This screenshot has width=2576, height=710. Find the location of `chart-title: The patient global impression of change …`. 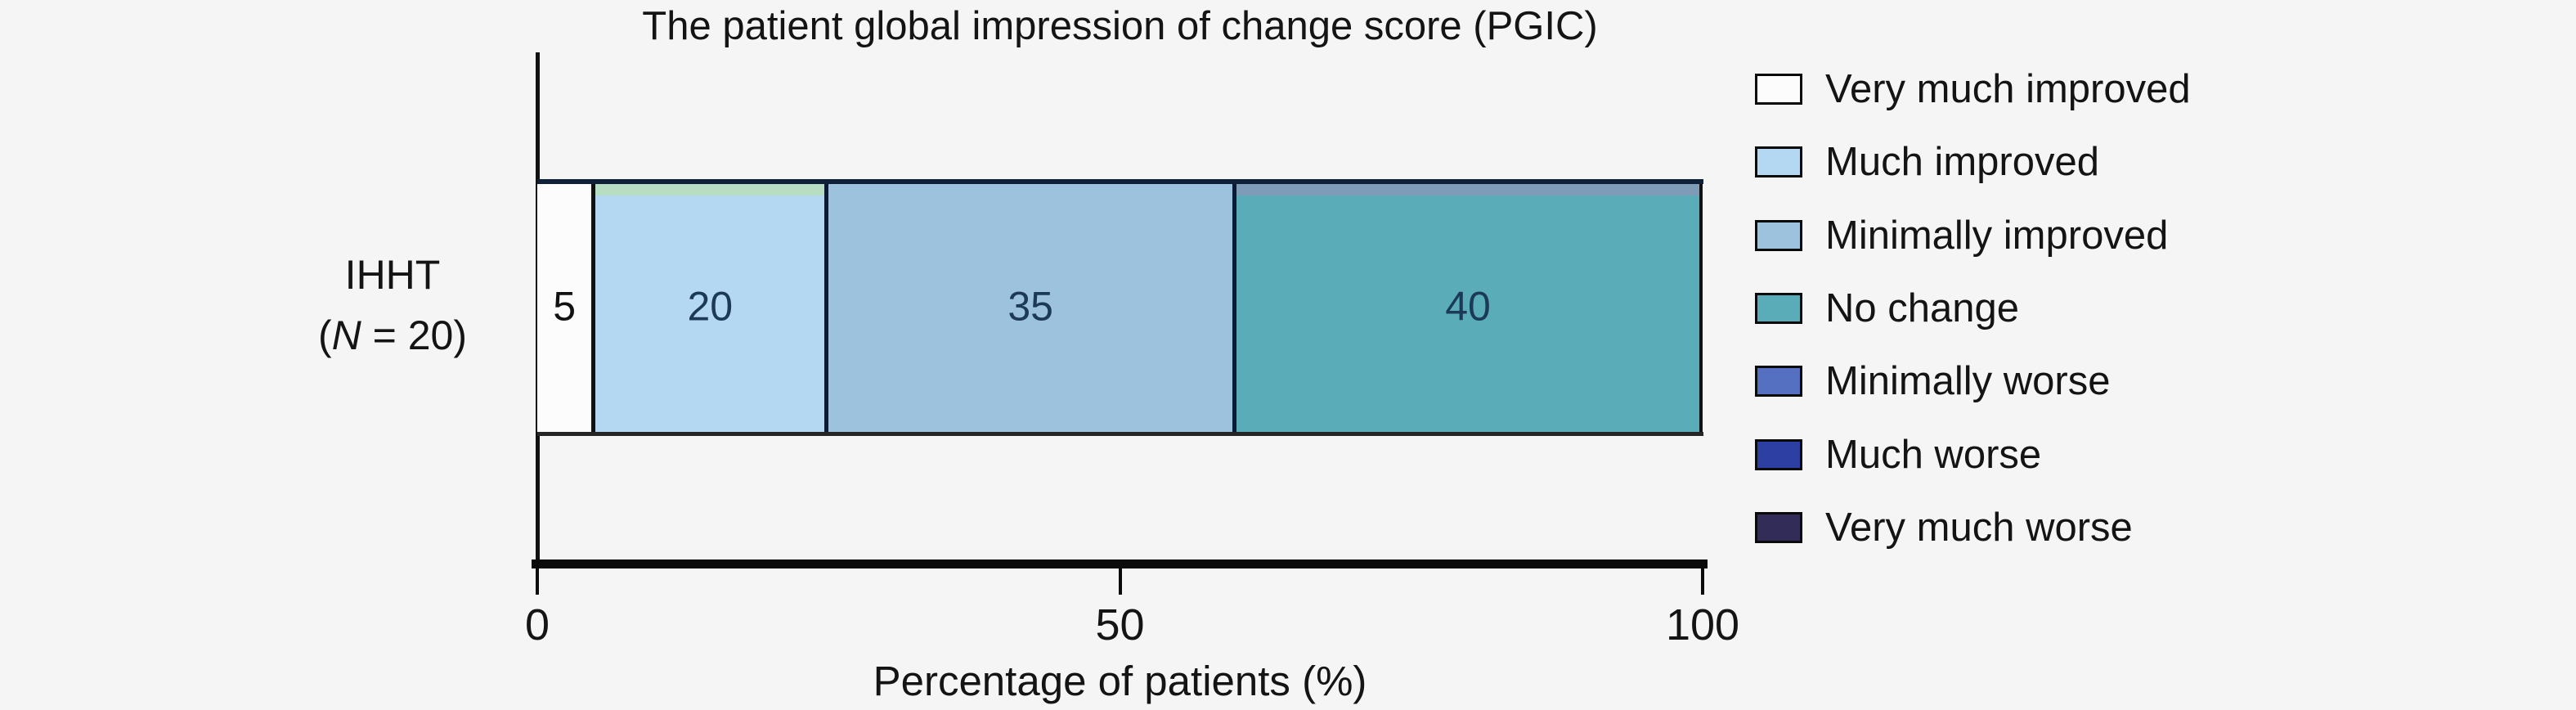

chart-title: The patient global impression of change … is located at coordinates (1120, 26).